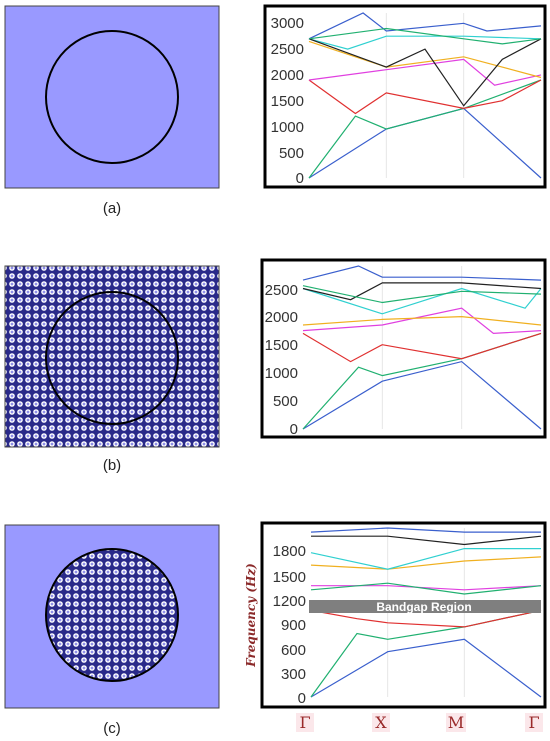 This screenshot has height=741, width=550. I want to click on y-tick-label: 1200, so click(289, 601).